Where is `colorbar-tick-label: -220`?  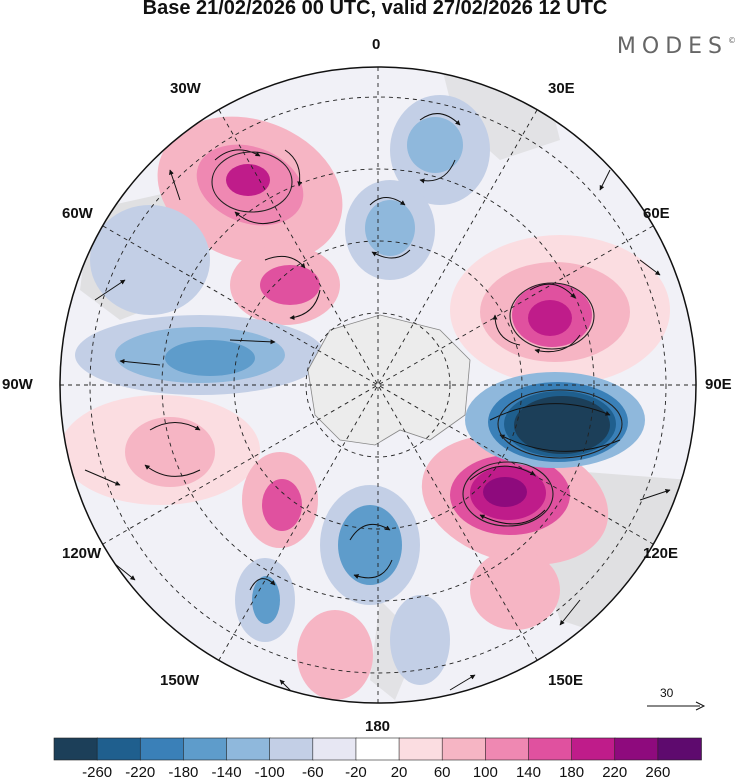 colorbar-tick-label: -220 is located at coordinates (140, 772).